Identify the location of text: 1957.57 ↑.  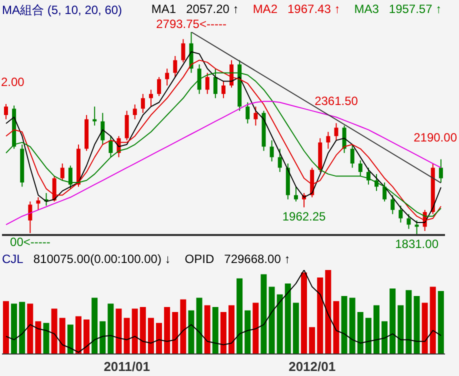
(415, 9).